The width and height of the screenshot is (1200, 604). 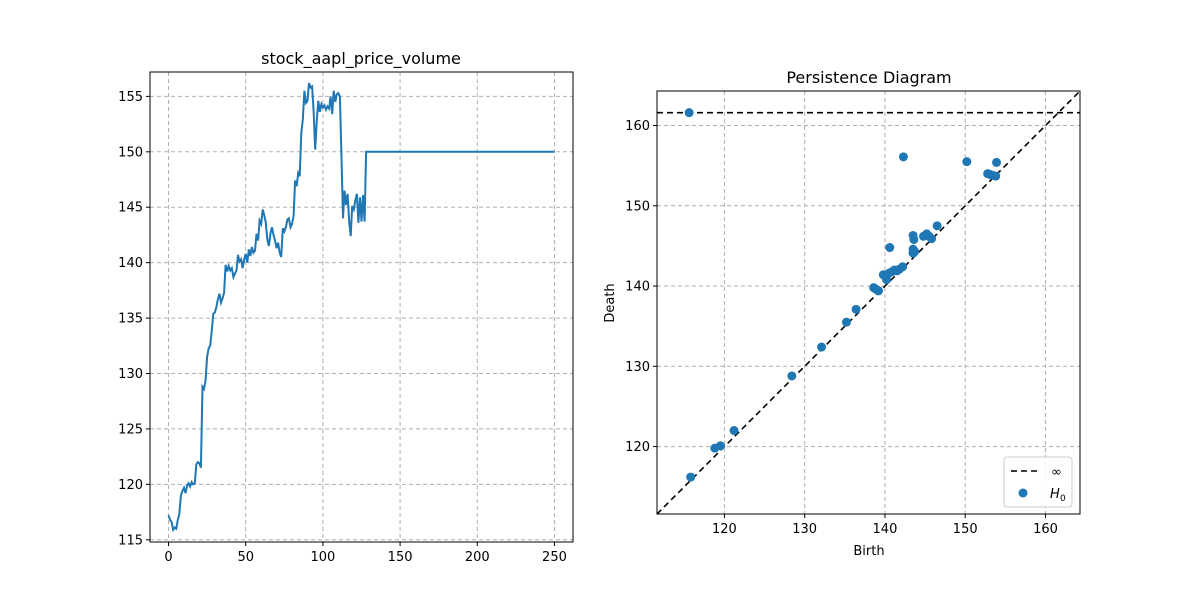 I want to click on chart1-y-tick-label: 115, so click(x=130, y=540).